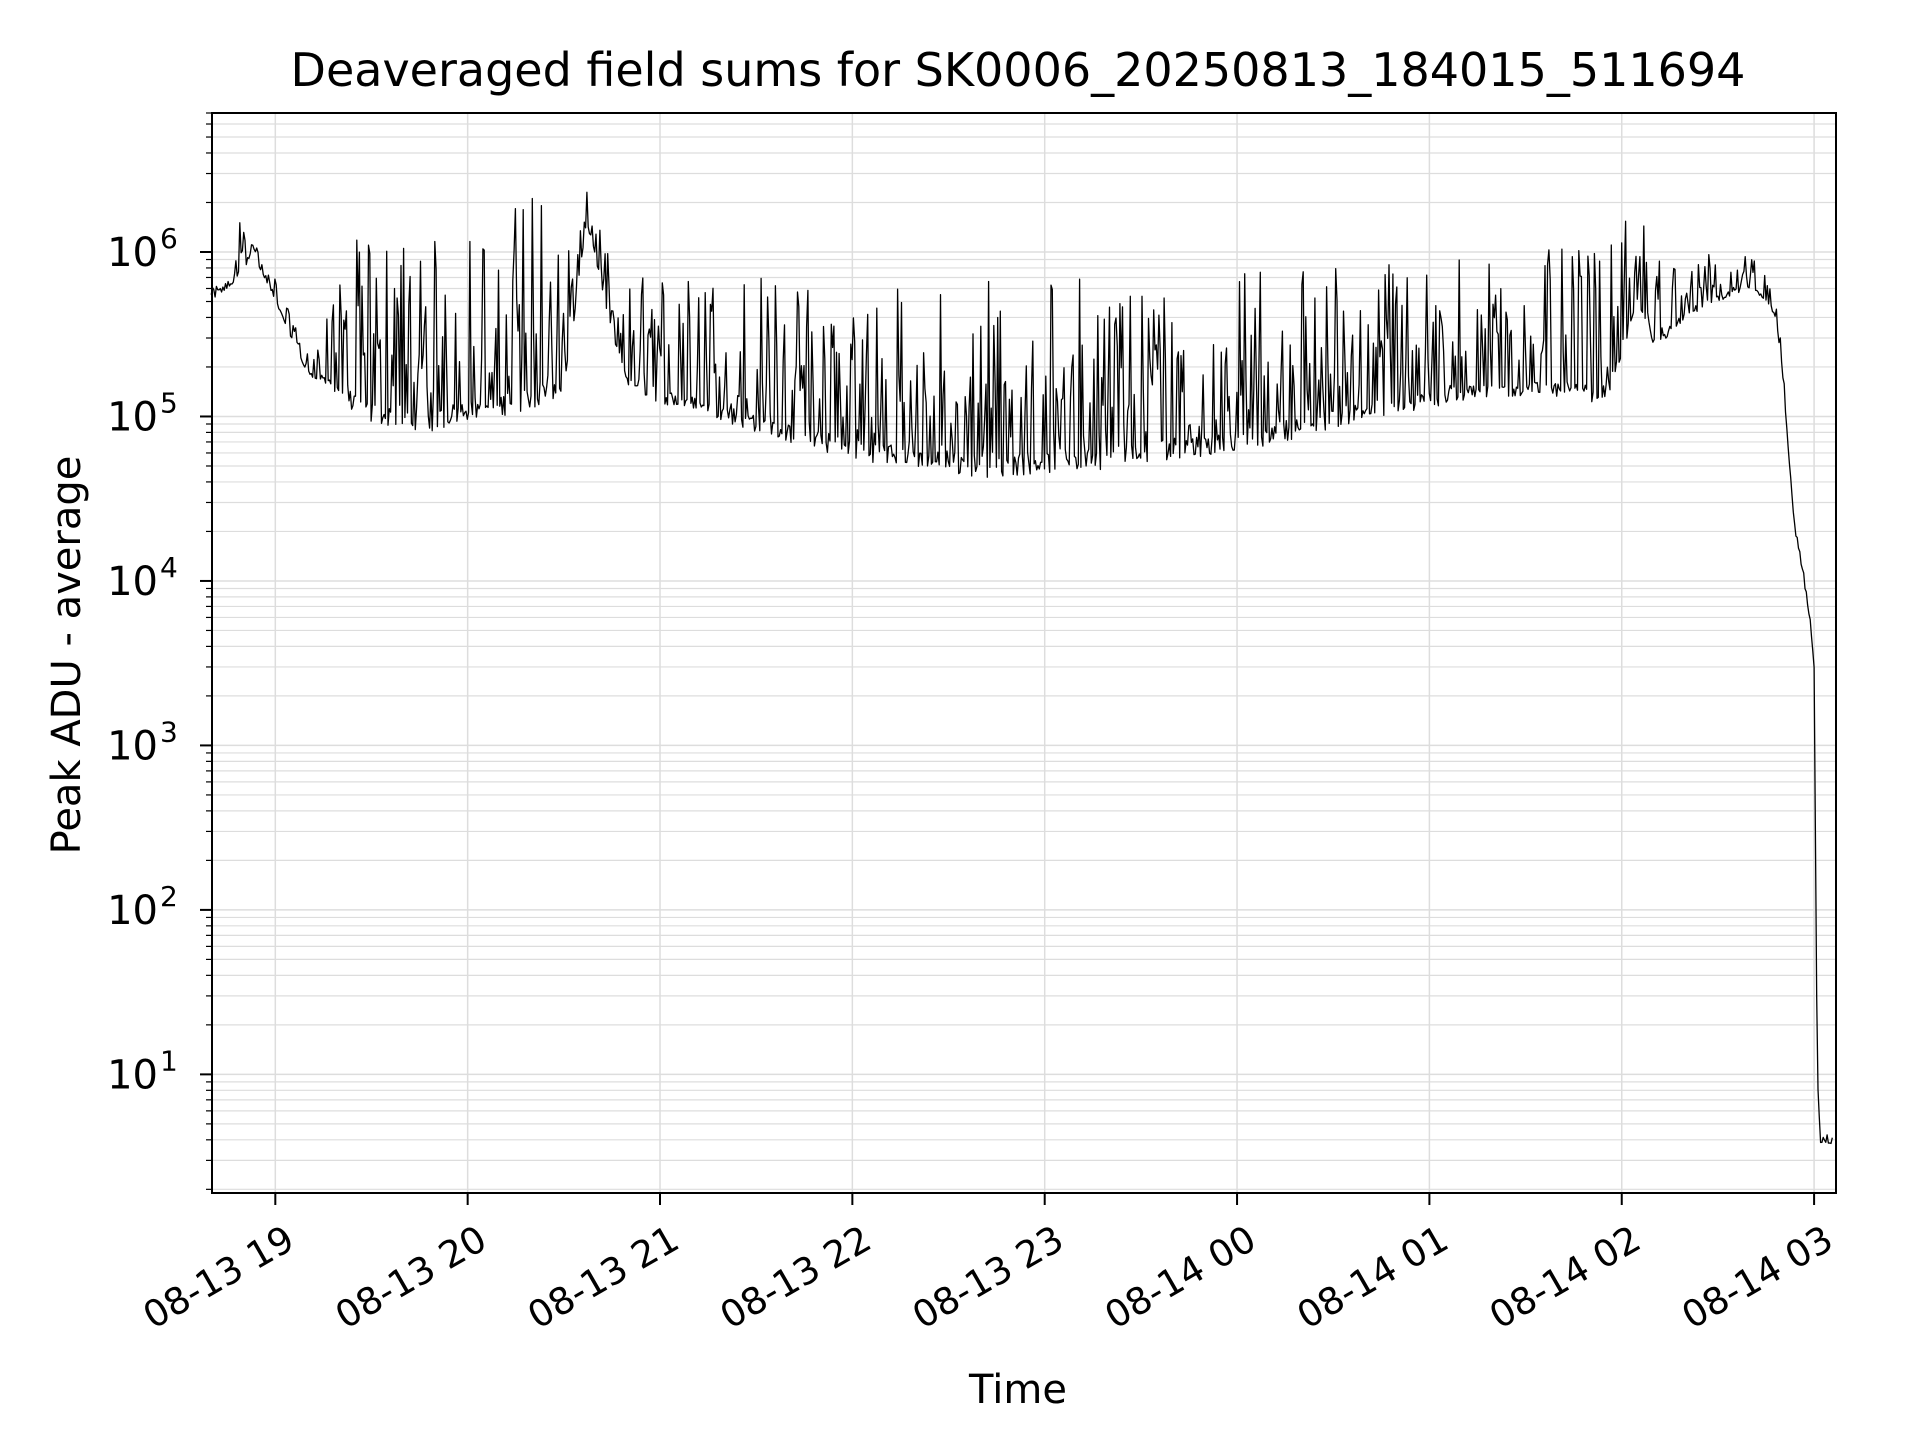 Image resolution: width=1920 pixels, height=1445 pixels. I want to click on y-axis-label: Peak ADU - average, so click(67, 655).